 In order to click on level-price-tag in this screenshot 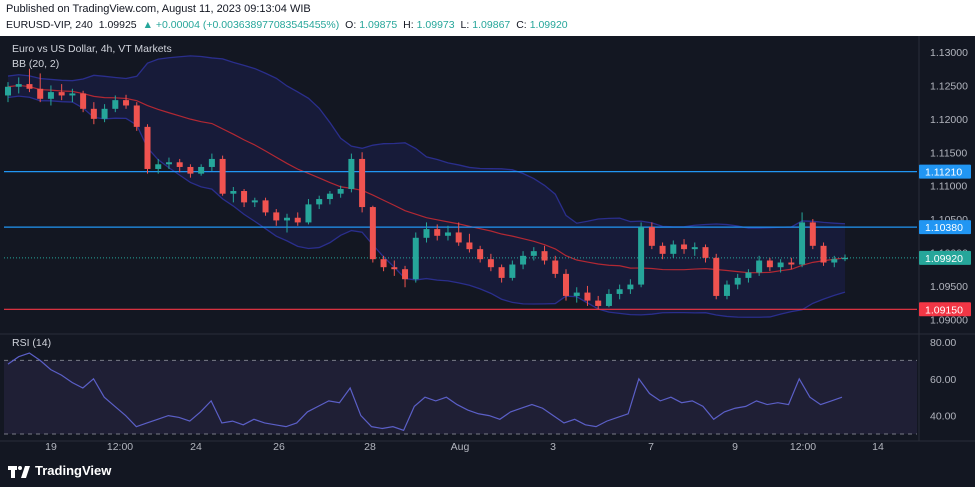, I will do `click(945, 257)`.